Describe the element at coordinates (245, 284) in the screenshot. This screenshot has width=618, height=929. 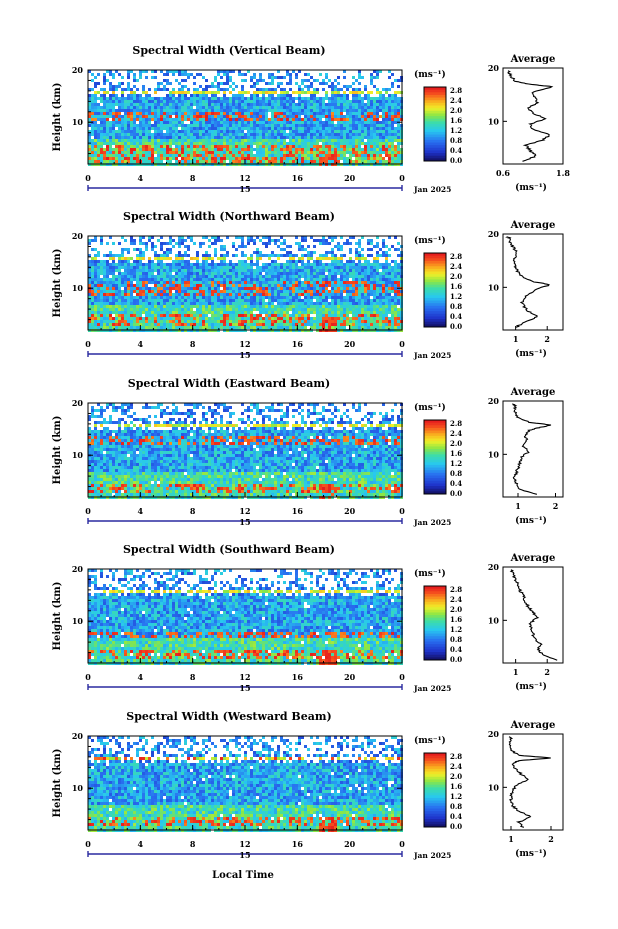
I see `heatmap-cells` at that location.